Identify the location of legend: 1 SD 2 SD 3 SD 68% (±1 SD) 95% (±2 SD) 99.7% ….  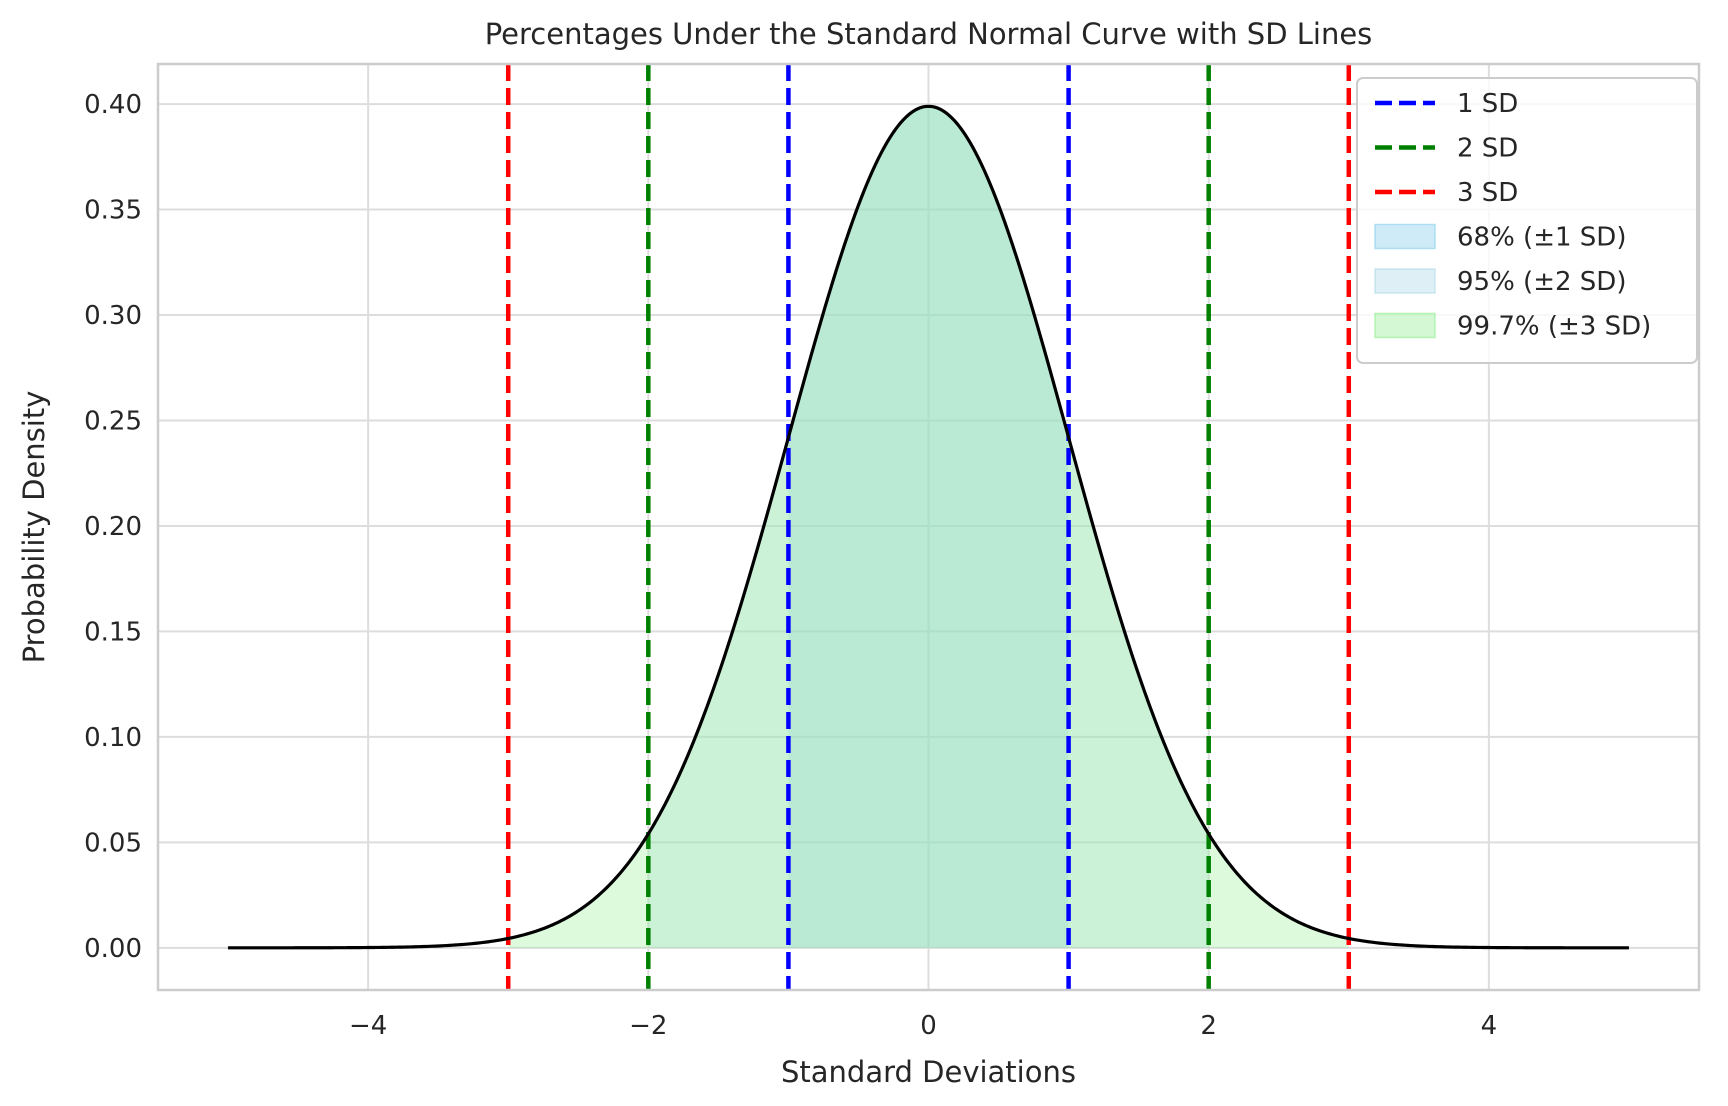
(1527, 220).